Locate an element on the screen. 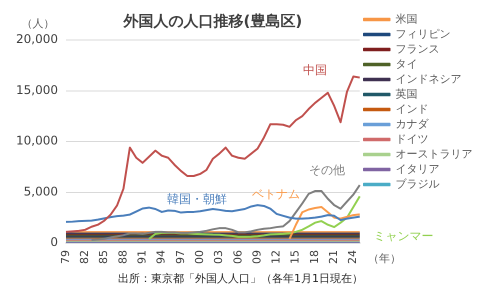  legend-label: タイ is located at coordinates (406, 63).